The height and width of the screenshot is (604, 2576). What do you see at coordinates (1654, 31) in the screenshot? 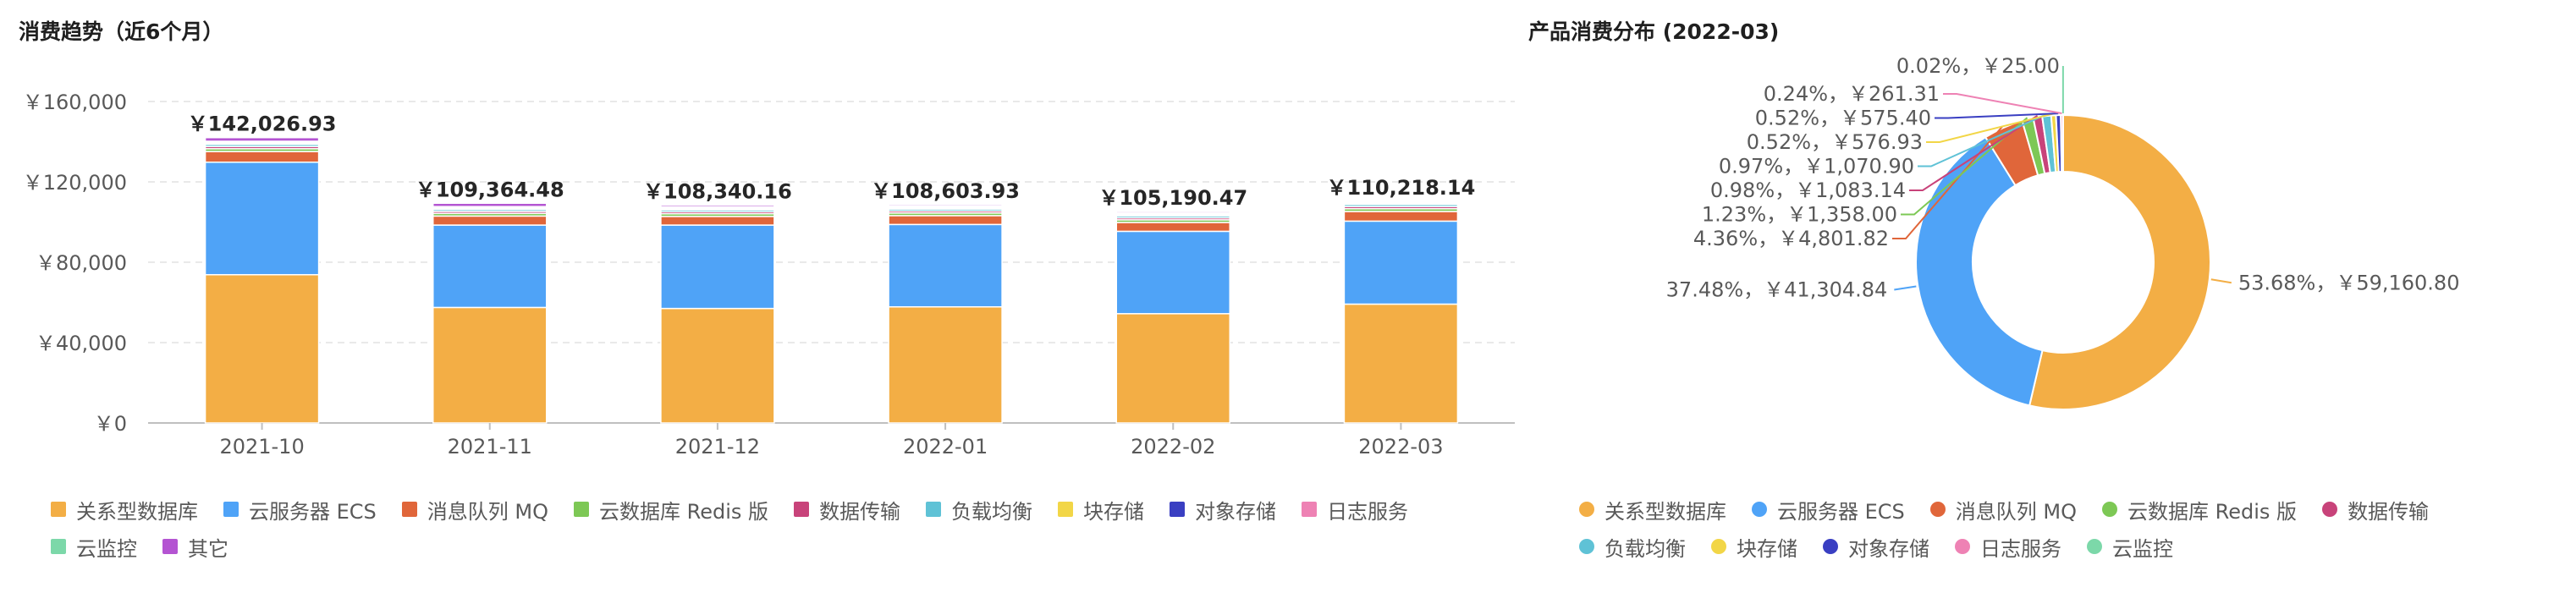
I see `distribution-chart-title: 产品消费分布 (2022-03)` at bounding box center [1654, 31].